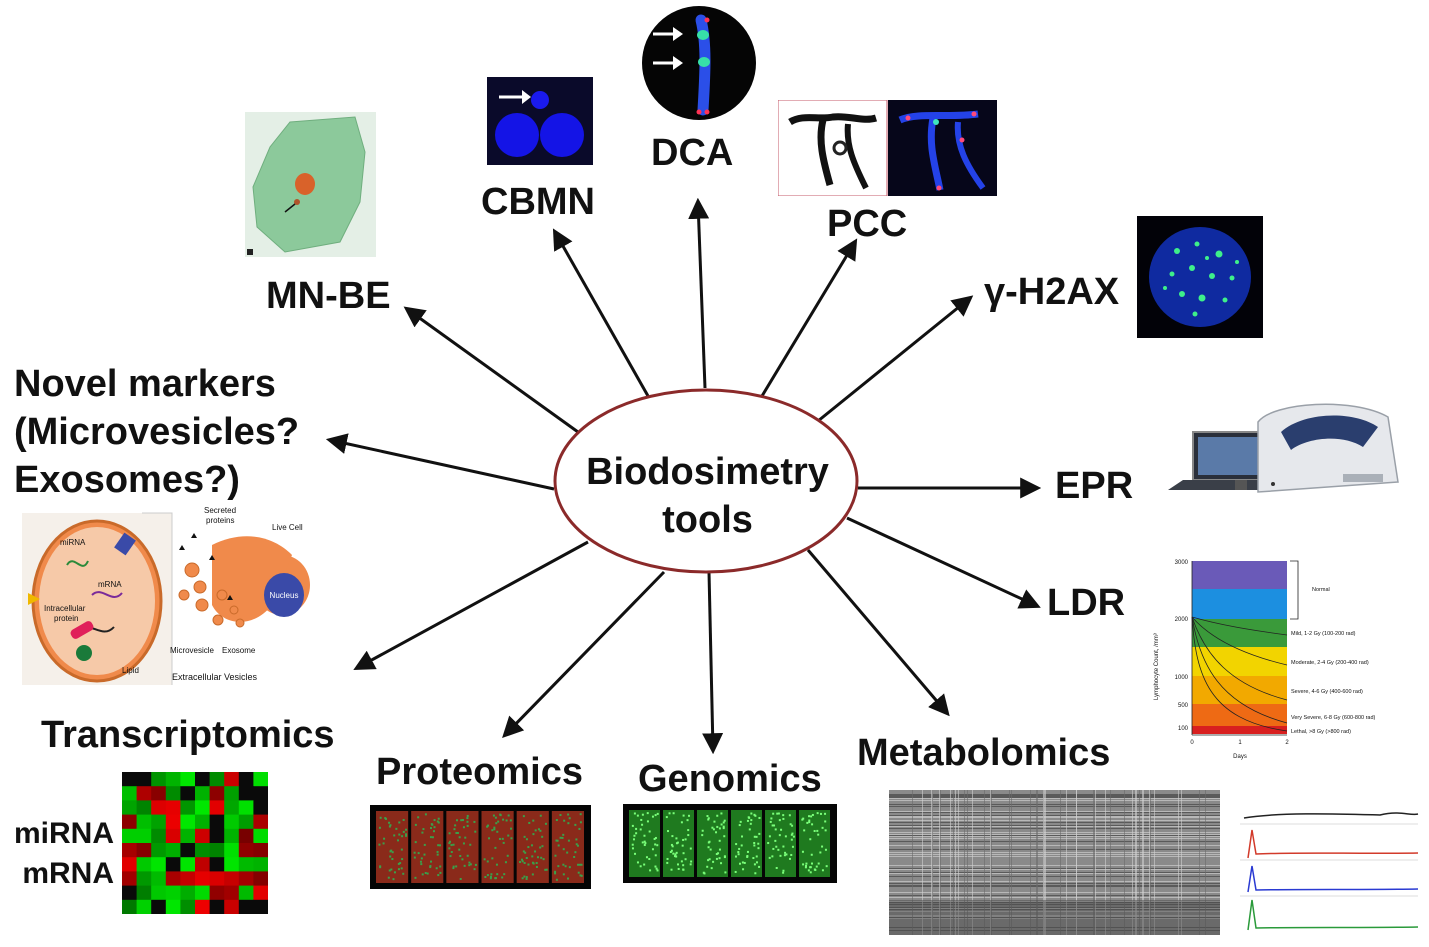  I want to click on label-novel-markers: Novel markers (Microvesicles? Exosomes?), so click(156, 432).